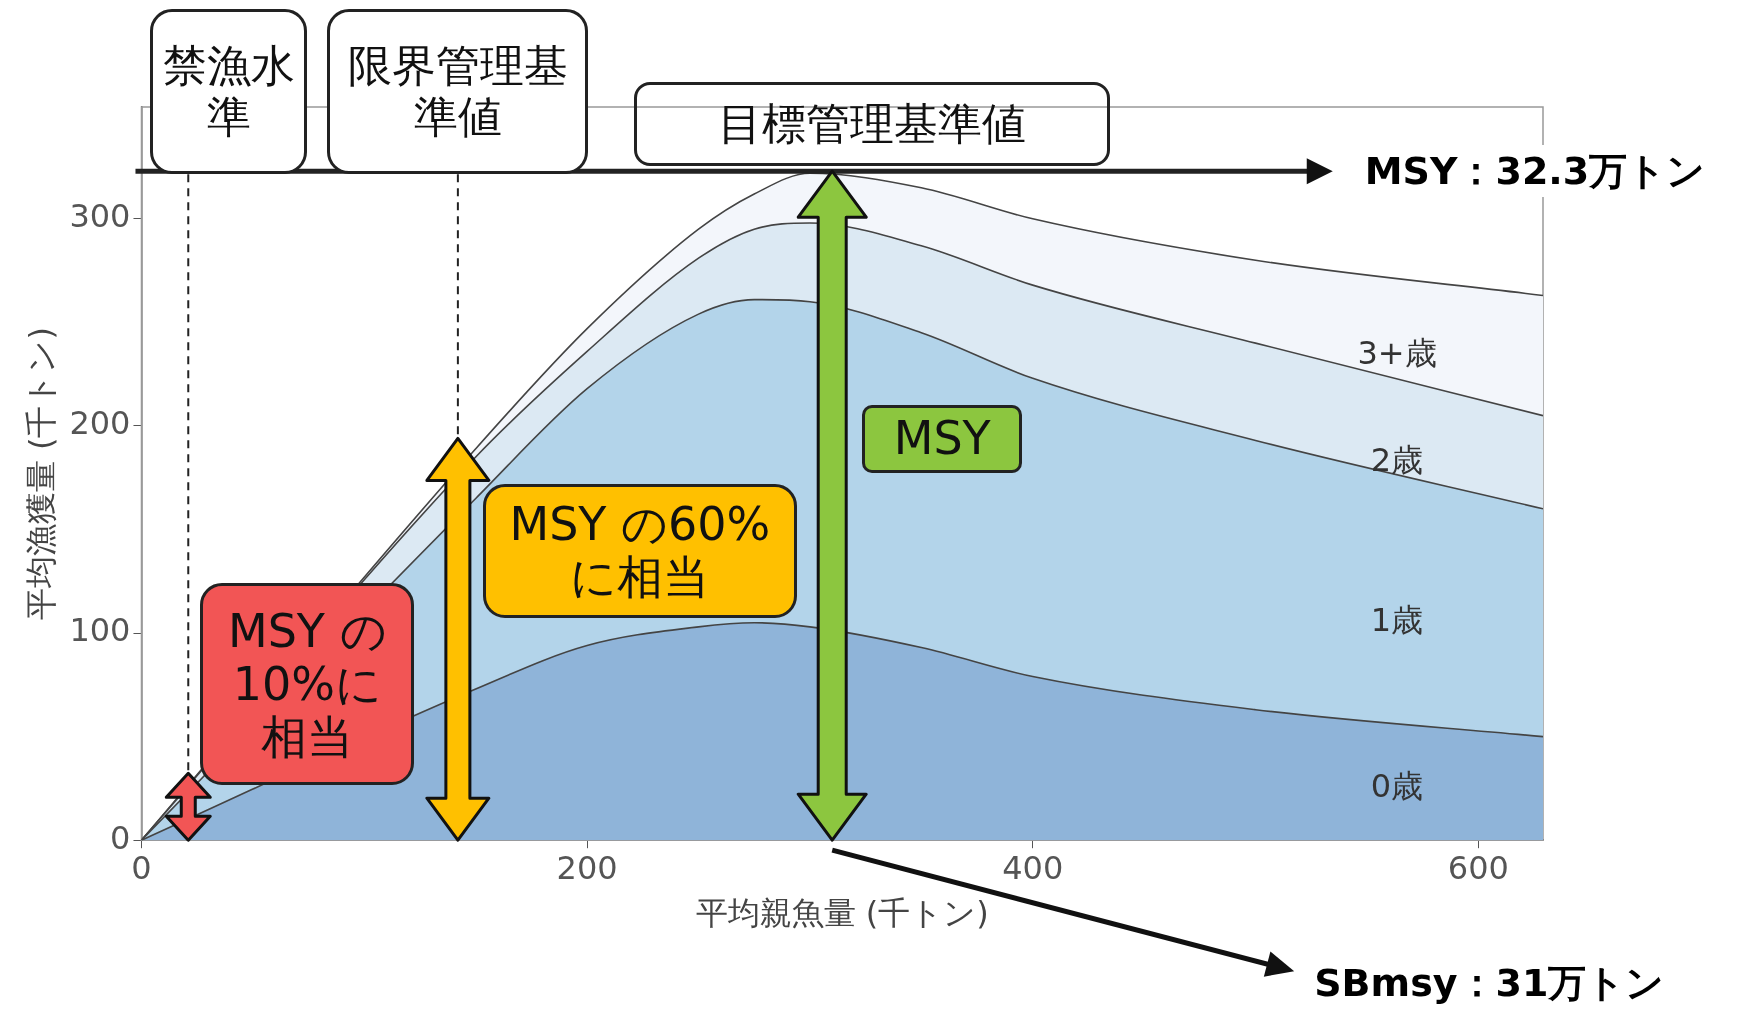  Describe the element at coordinates (100, 423) in the screenshot. I see `y-tick-label: 200` at that location.